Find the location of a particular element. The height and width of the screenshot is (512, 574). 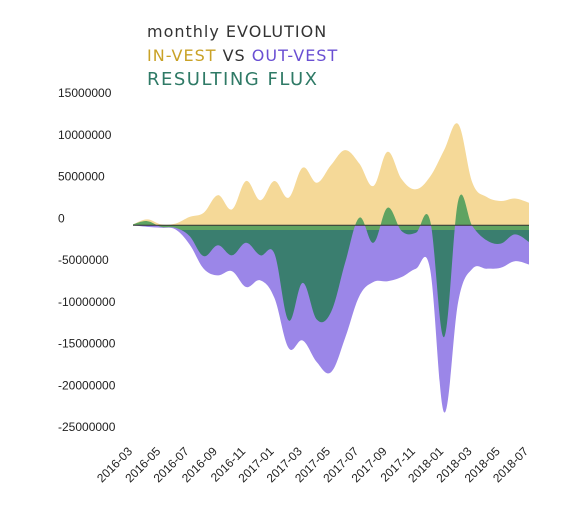

series-flux-area-positive is located at coordinates (331, 212).